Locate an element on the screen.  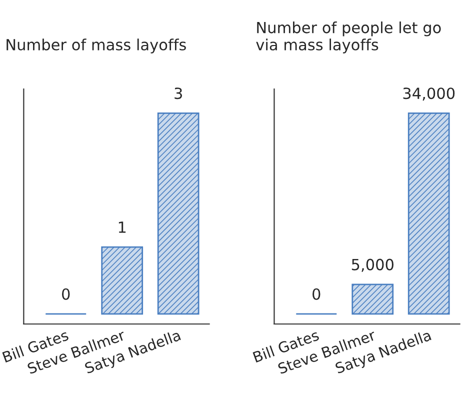
data-label: 1 is located at coordinates (122, 227).